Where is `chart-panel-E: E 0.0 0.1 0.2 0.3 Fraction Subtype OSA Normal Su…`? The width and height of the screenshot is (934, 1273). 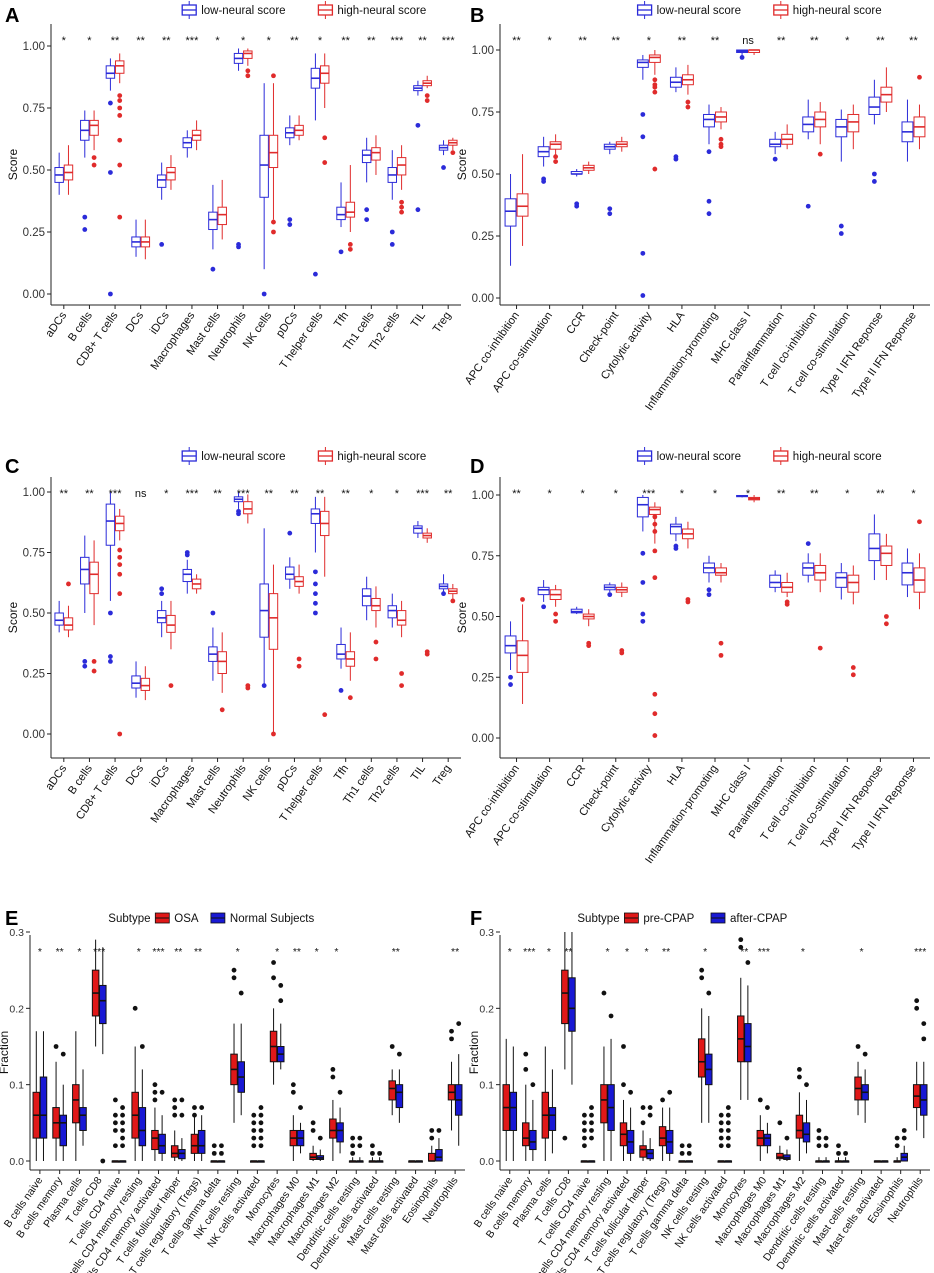 chart-panel-E: E 0.0 0.1 0.2 0.3 Fraction Subtype OSA Normal Su… is located at coordinates (232, 1090).